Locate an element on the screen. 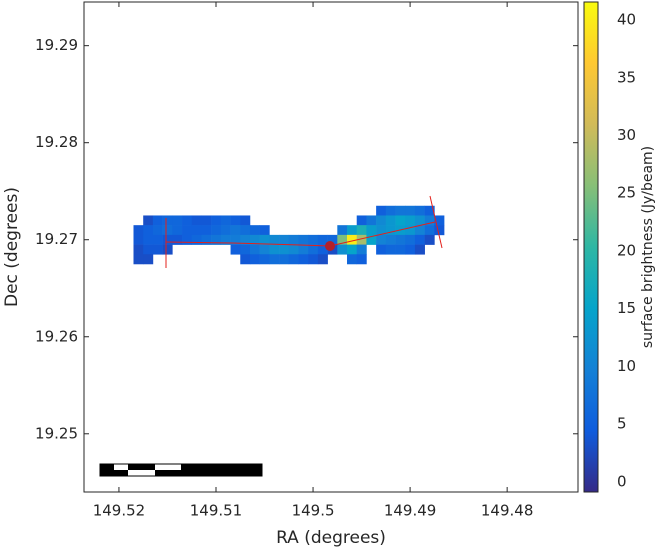 The image size is (664, 551). colorbar-label: surface brightness (Jy/beam) is located at coordinates (648, 247).